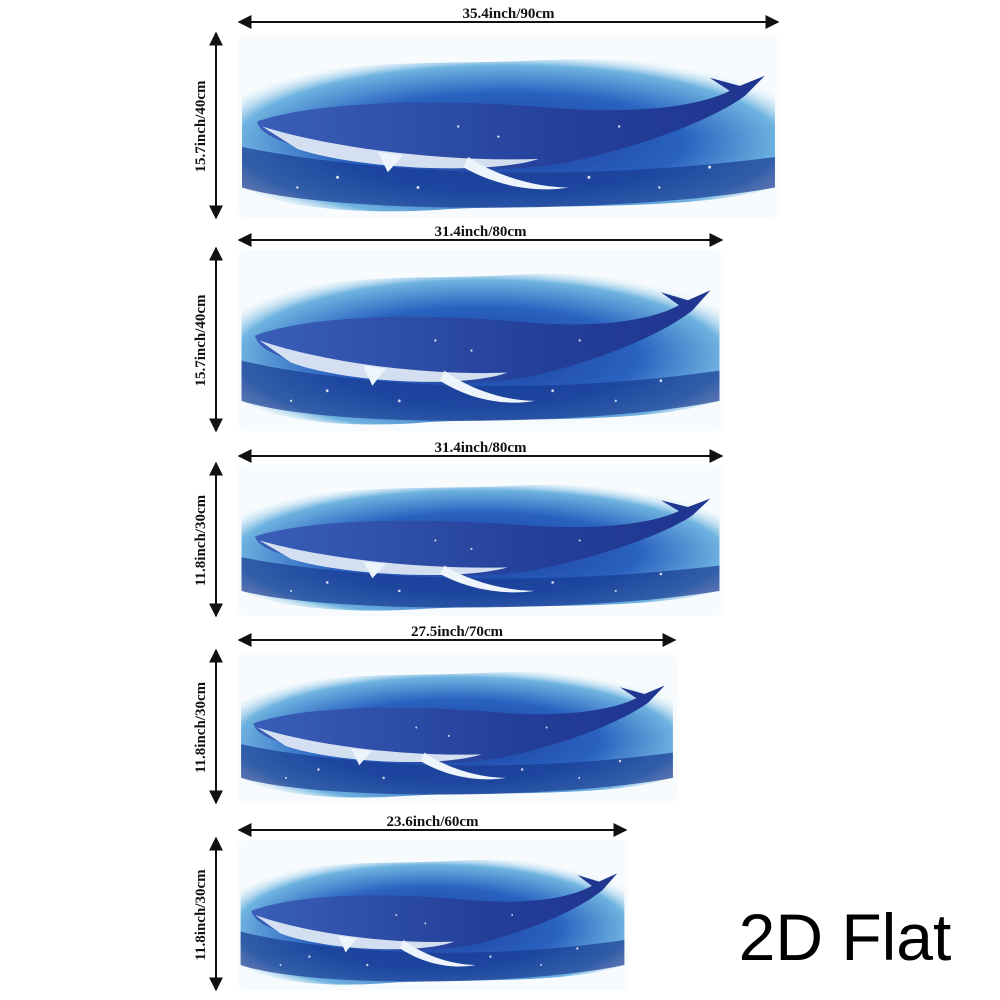 Image resolution: width=1000 pixels, height=1000 pixels. What do you see at coordinates (508, 14) in the screenshot?
I see `width-label: 35.4inch/90cm` at bounding box center [508, 14].